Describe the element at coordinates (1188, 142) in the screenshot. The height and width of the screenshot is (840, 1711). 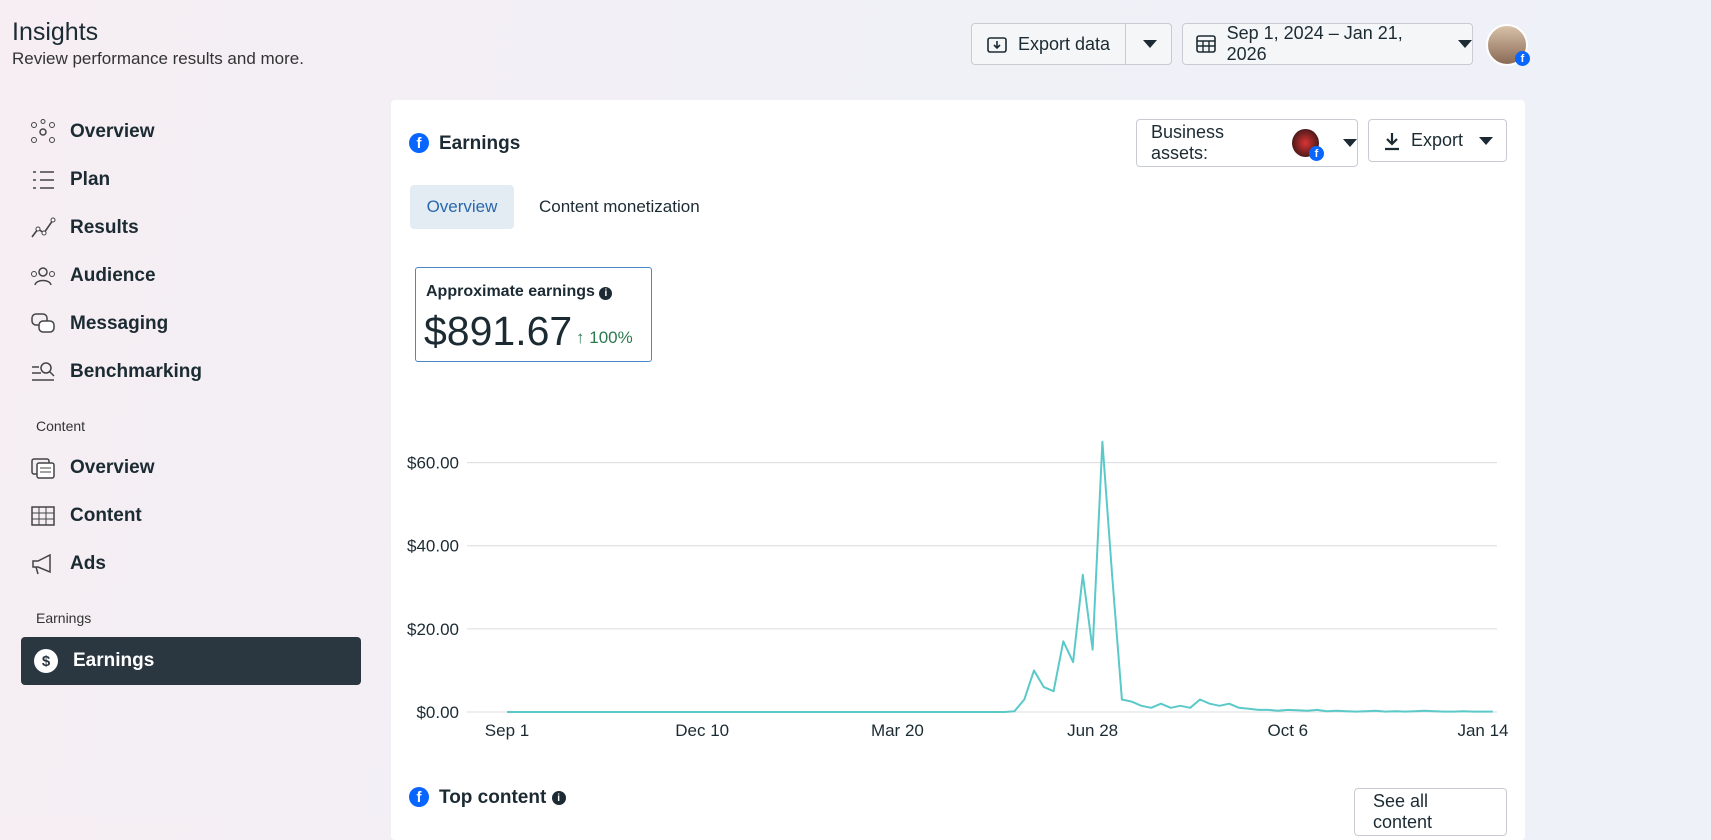
I see `business-assets-label: Business assets:` at that location.